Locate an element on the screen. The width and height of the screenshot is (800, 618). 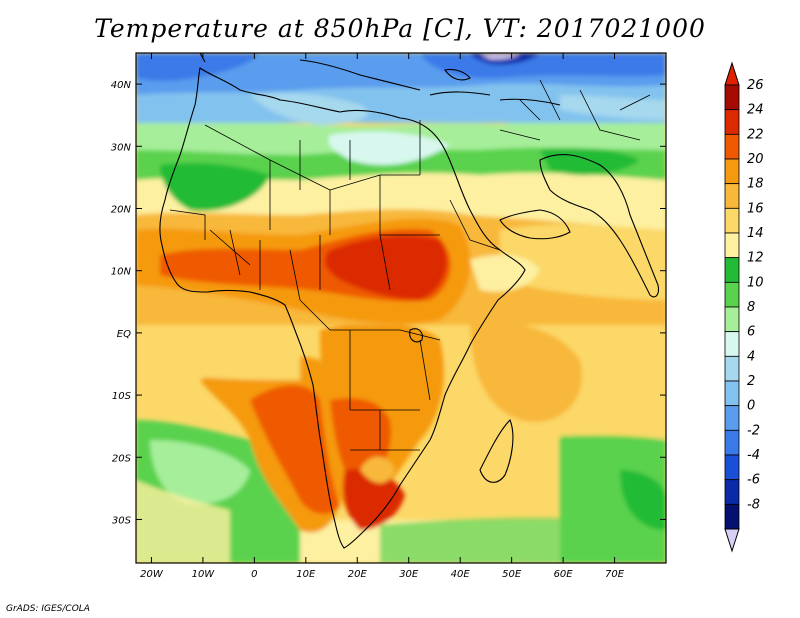
colorbar-label: 2 is located at coordinates (751, 381).